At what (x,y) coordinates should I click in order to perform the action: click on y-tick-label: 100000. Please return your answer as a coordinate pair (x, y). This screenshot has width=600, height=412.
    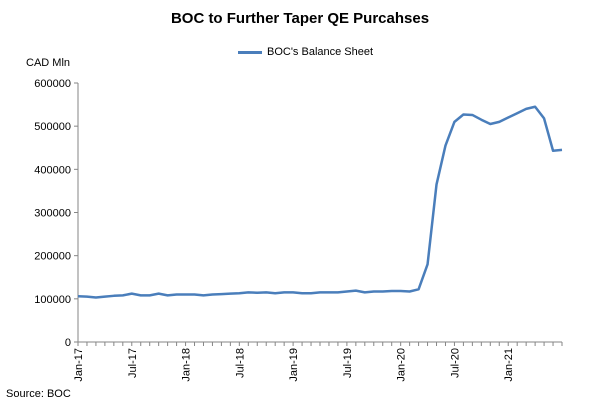
    Looking at the image, I should click on (52, 300).